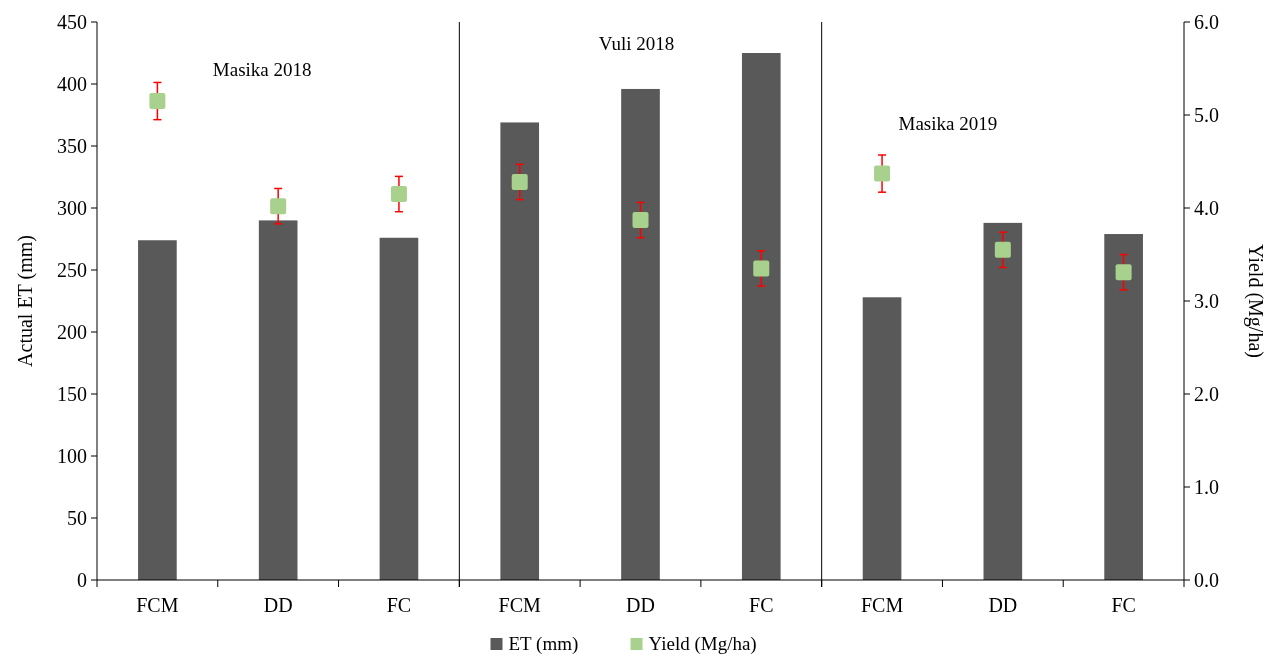 The width and height of the screenshot is (1271, 665). I want to click on y2-axis-title: Yield (Mg/ha), so click(1255, 301).